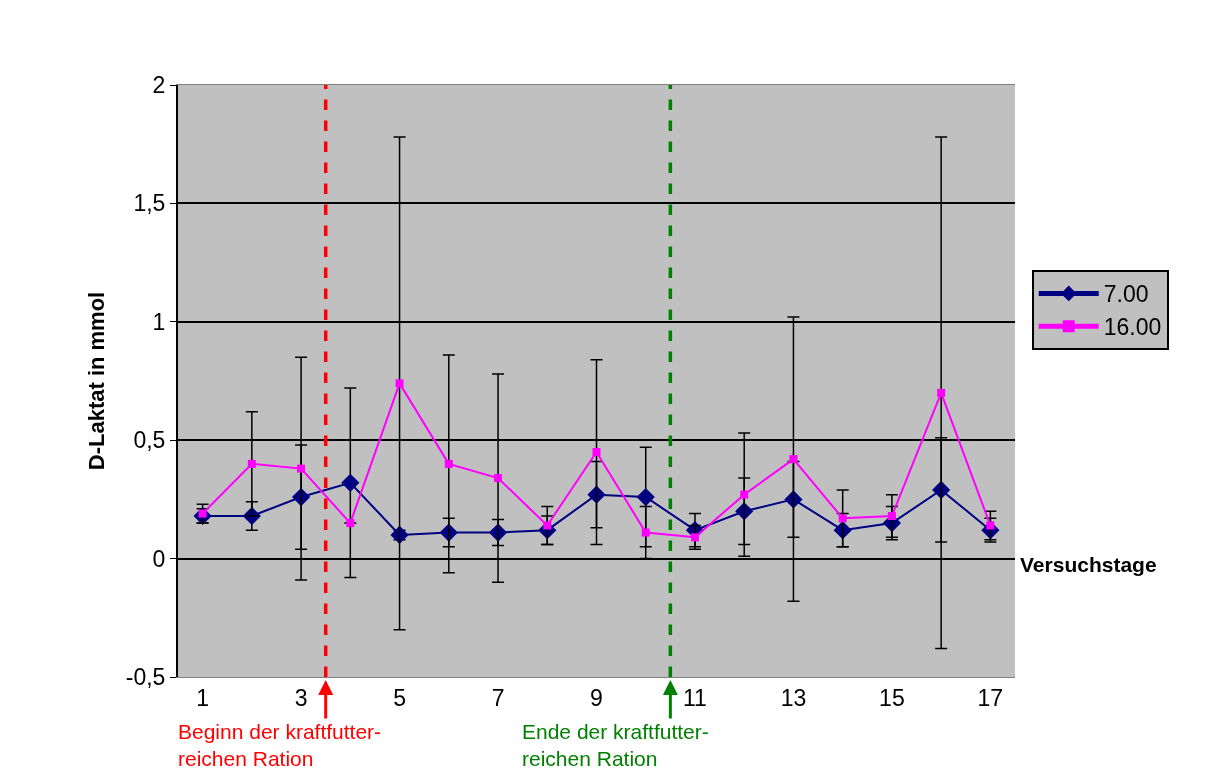 Image resolution: width=1211 pixels, height=782 pixels. Describe the element at coordinates (280, 745) in the screenshot. I see `ref-line-label: Beginn der kraftfutter- reichen Ration` at that location.